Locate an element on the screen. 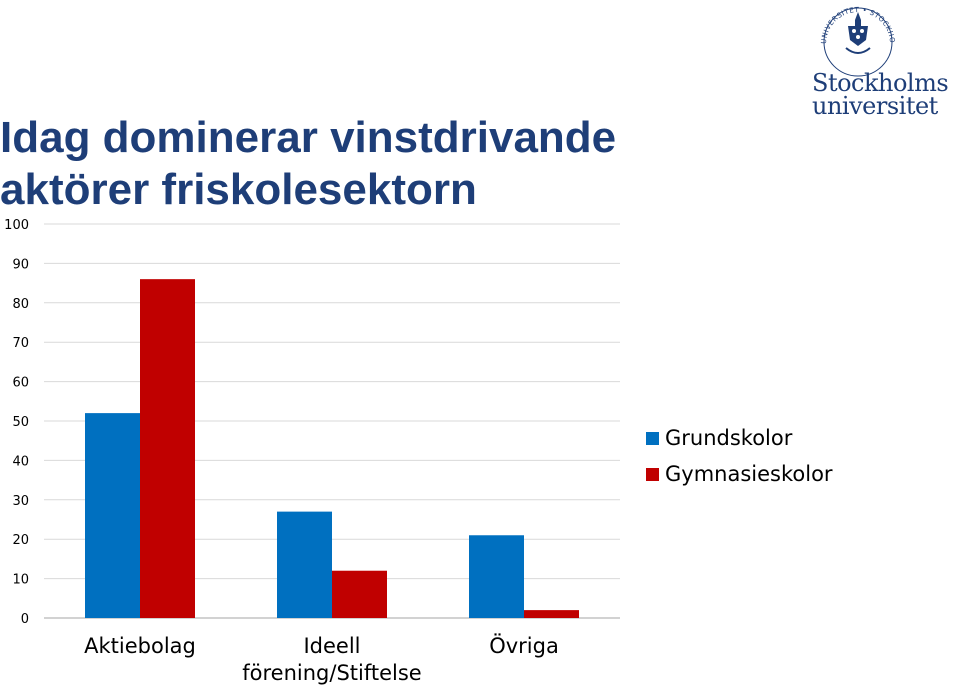 The width and height of the screenshot is (960, 686). title-line-2: aktörer friskolesektorn is located at coordinates (238, 189).